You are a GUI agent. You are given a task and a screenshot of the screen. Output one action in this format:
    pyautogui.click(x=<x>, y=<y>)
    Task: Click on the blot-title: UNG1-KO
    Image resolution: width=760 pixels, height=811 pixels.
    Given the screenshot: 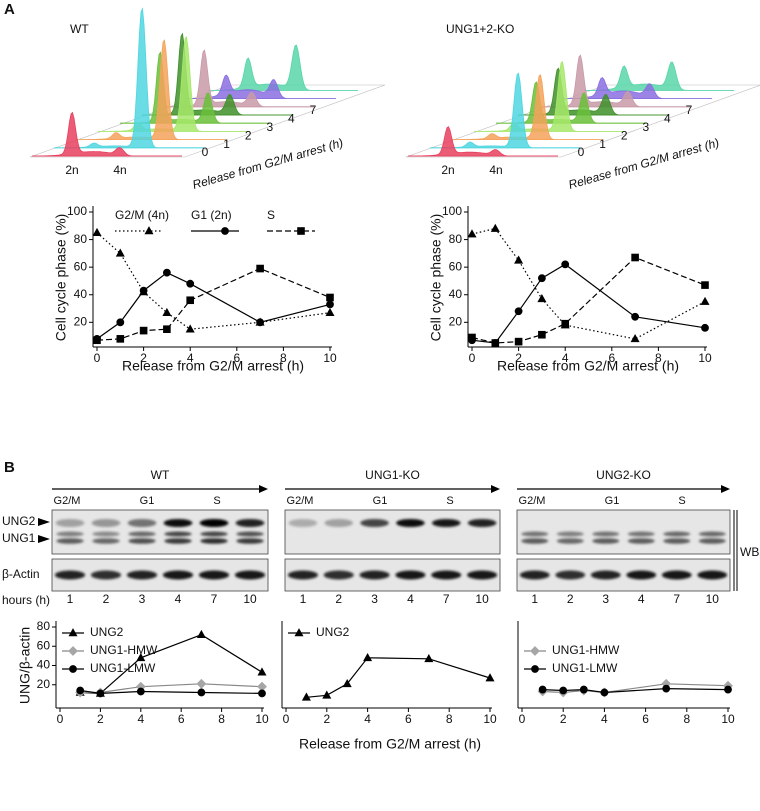 What is the action you would take?
    pyautogui.click(x=392, y=475)
    